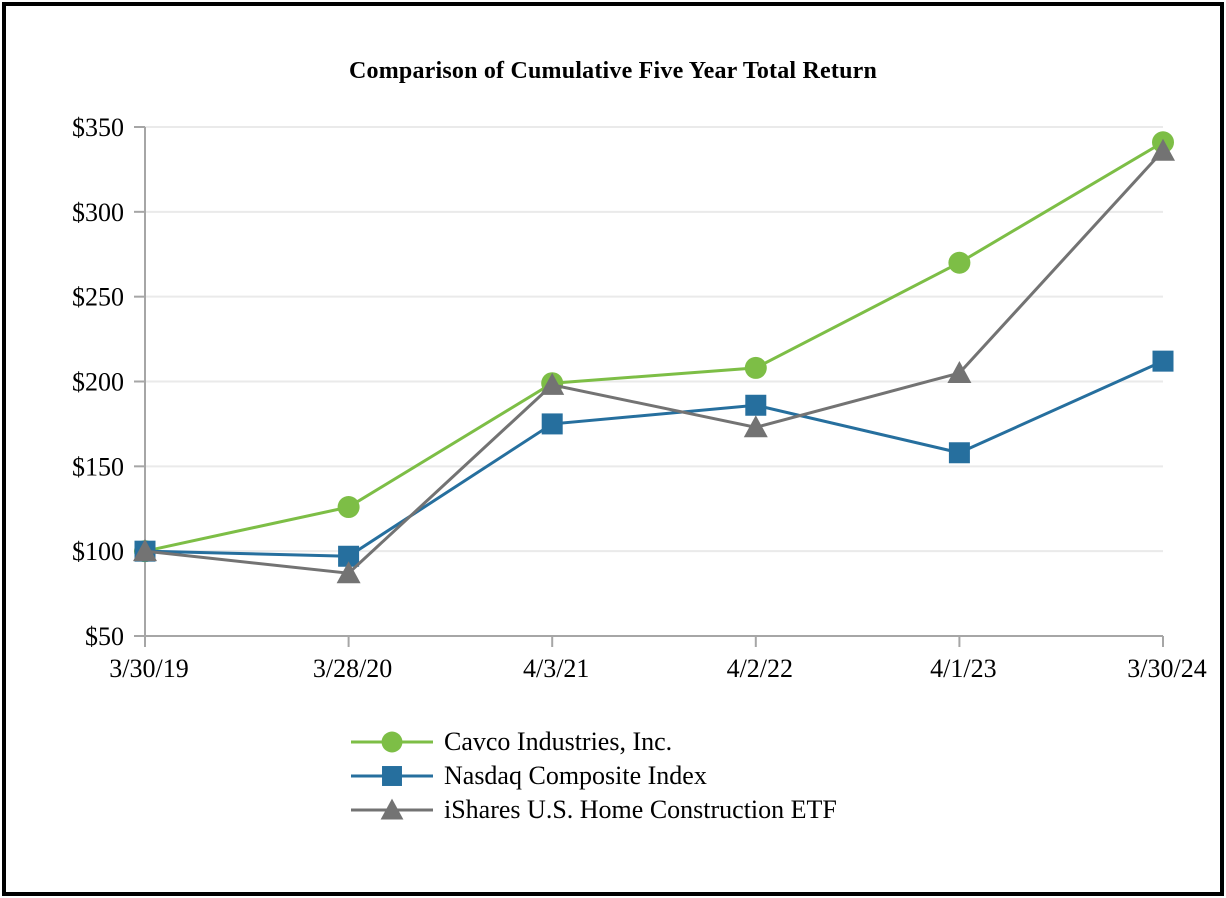 Image resolution: width=1226 pixels, height=898 pixels. Describe the element at coordinates (352, 668) in the screenshot. I see `x-tick-label: 3/28/20` at that location.